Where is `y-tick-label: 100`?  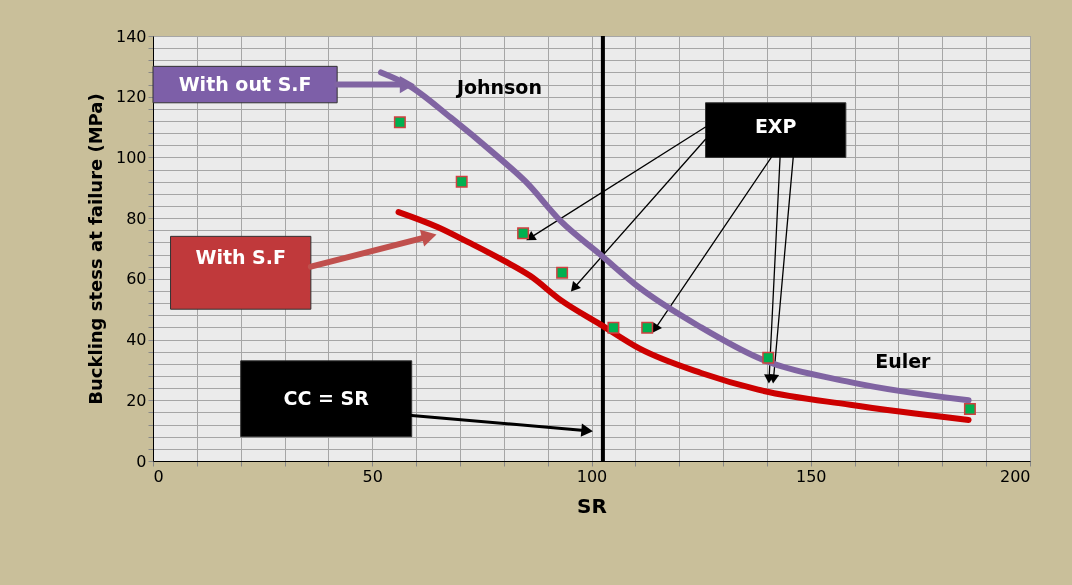
y-tick-label: 100 is located at coordinates (131, 157).